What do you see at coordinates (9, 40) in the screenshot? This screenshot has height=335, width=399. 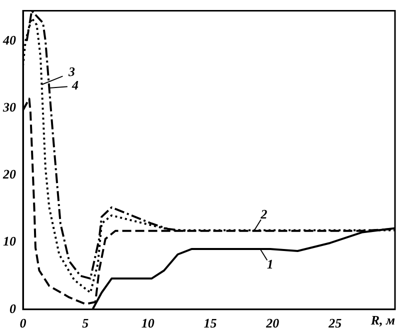 I see `y-tick-label: 40` at bounding box center [9, 40].